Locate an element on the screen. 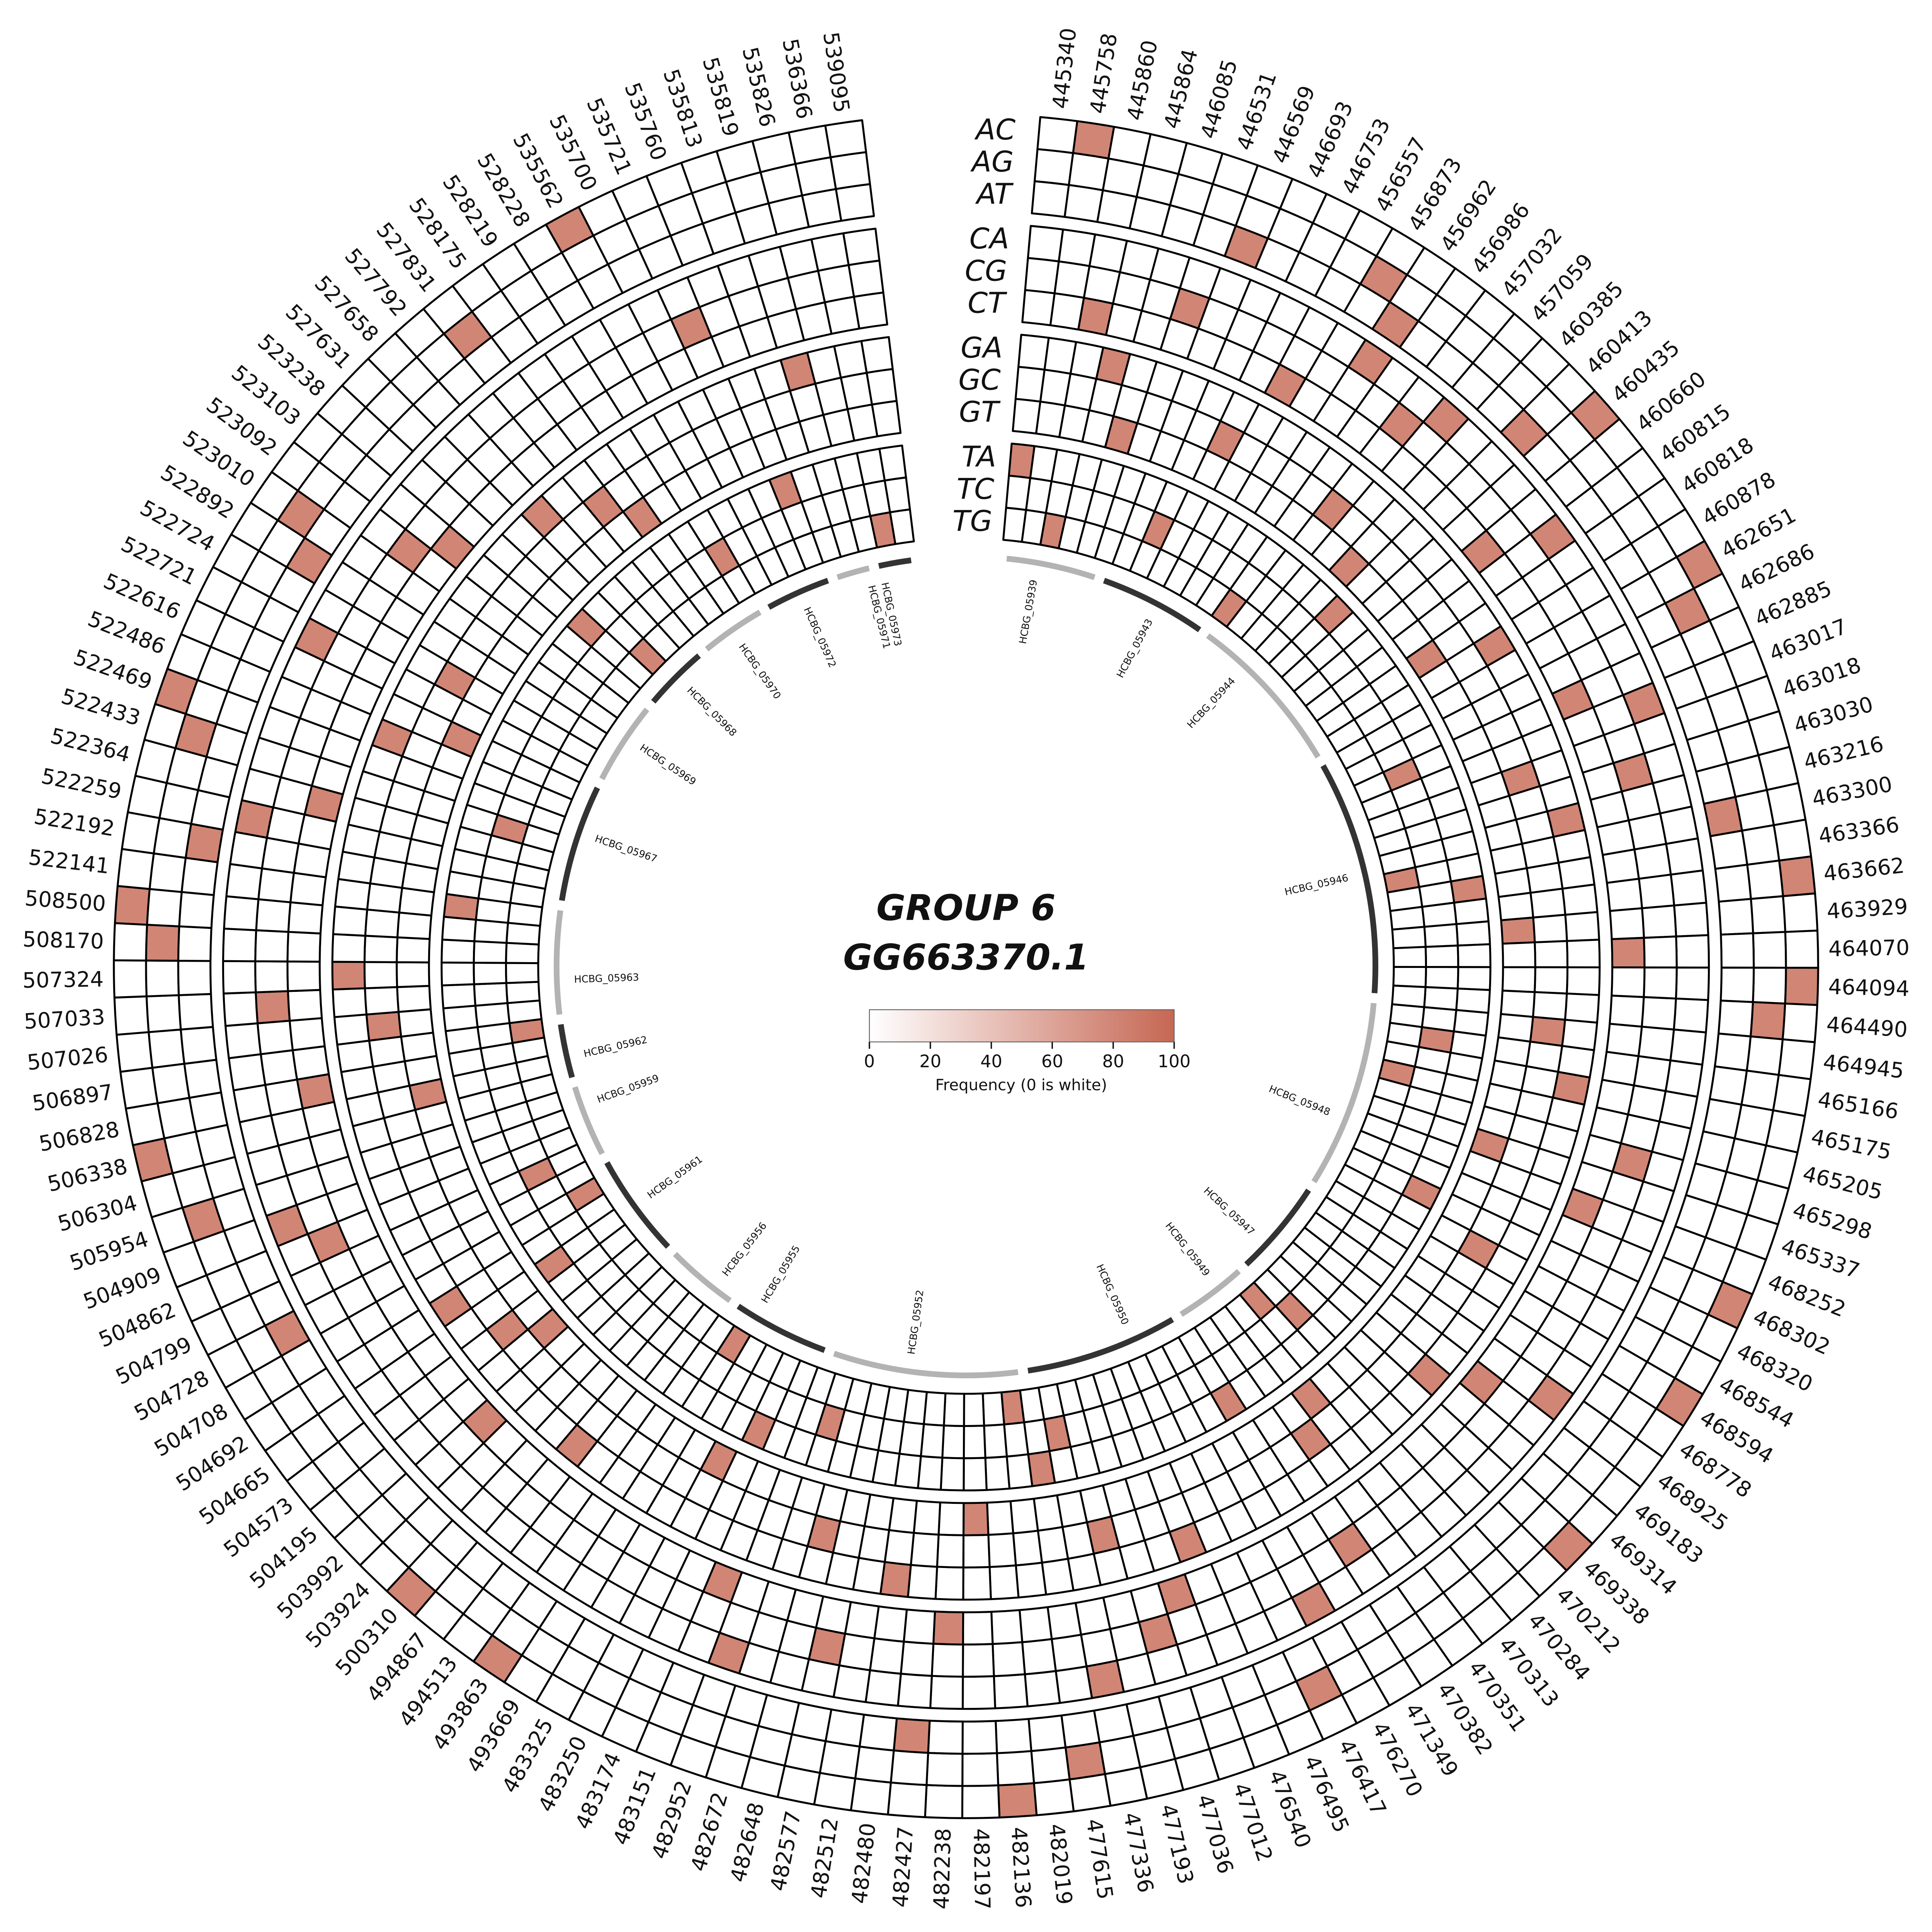 The image size is (1932, 1932). gene-label: HCBG_05950 is located at coordinates (1113, 1295).